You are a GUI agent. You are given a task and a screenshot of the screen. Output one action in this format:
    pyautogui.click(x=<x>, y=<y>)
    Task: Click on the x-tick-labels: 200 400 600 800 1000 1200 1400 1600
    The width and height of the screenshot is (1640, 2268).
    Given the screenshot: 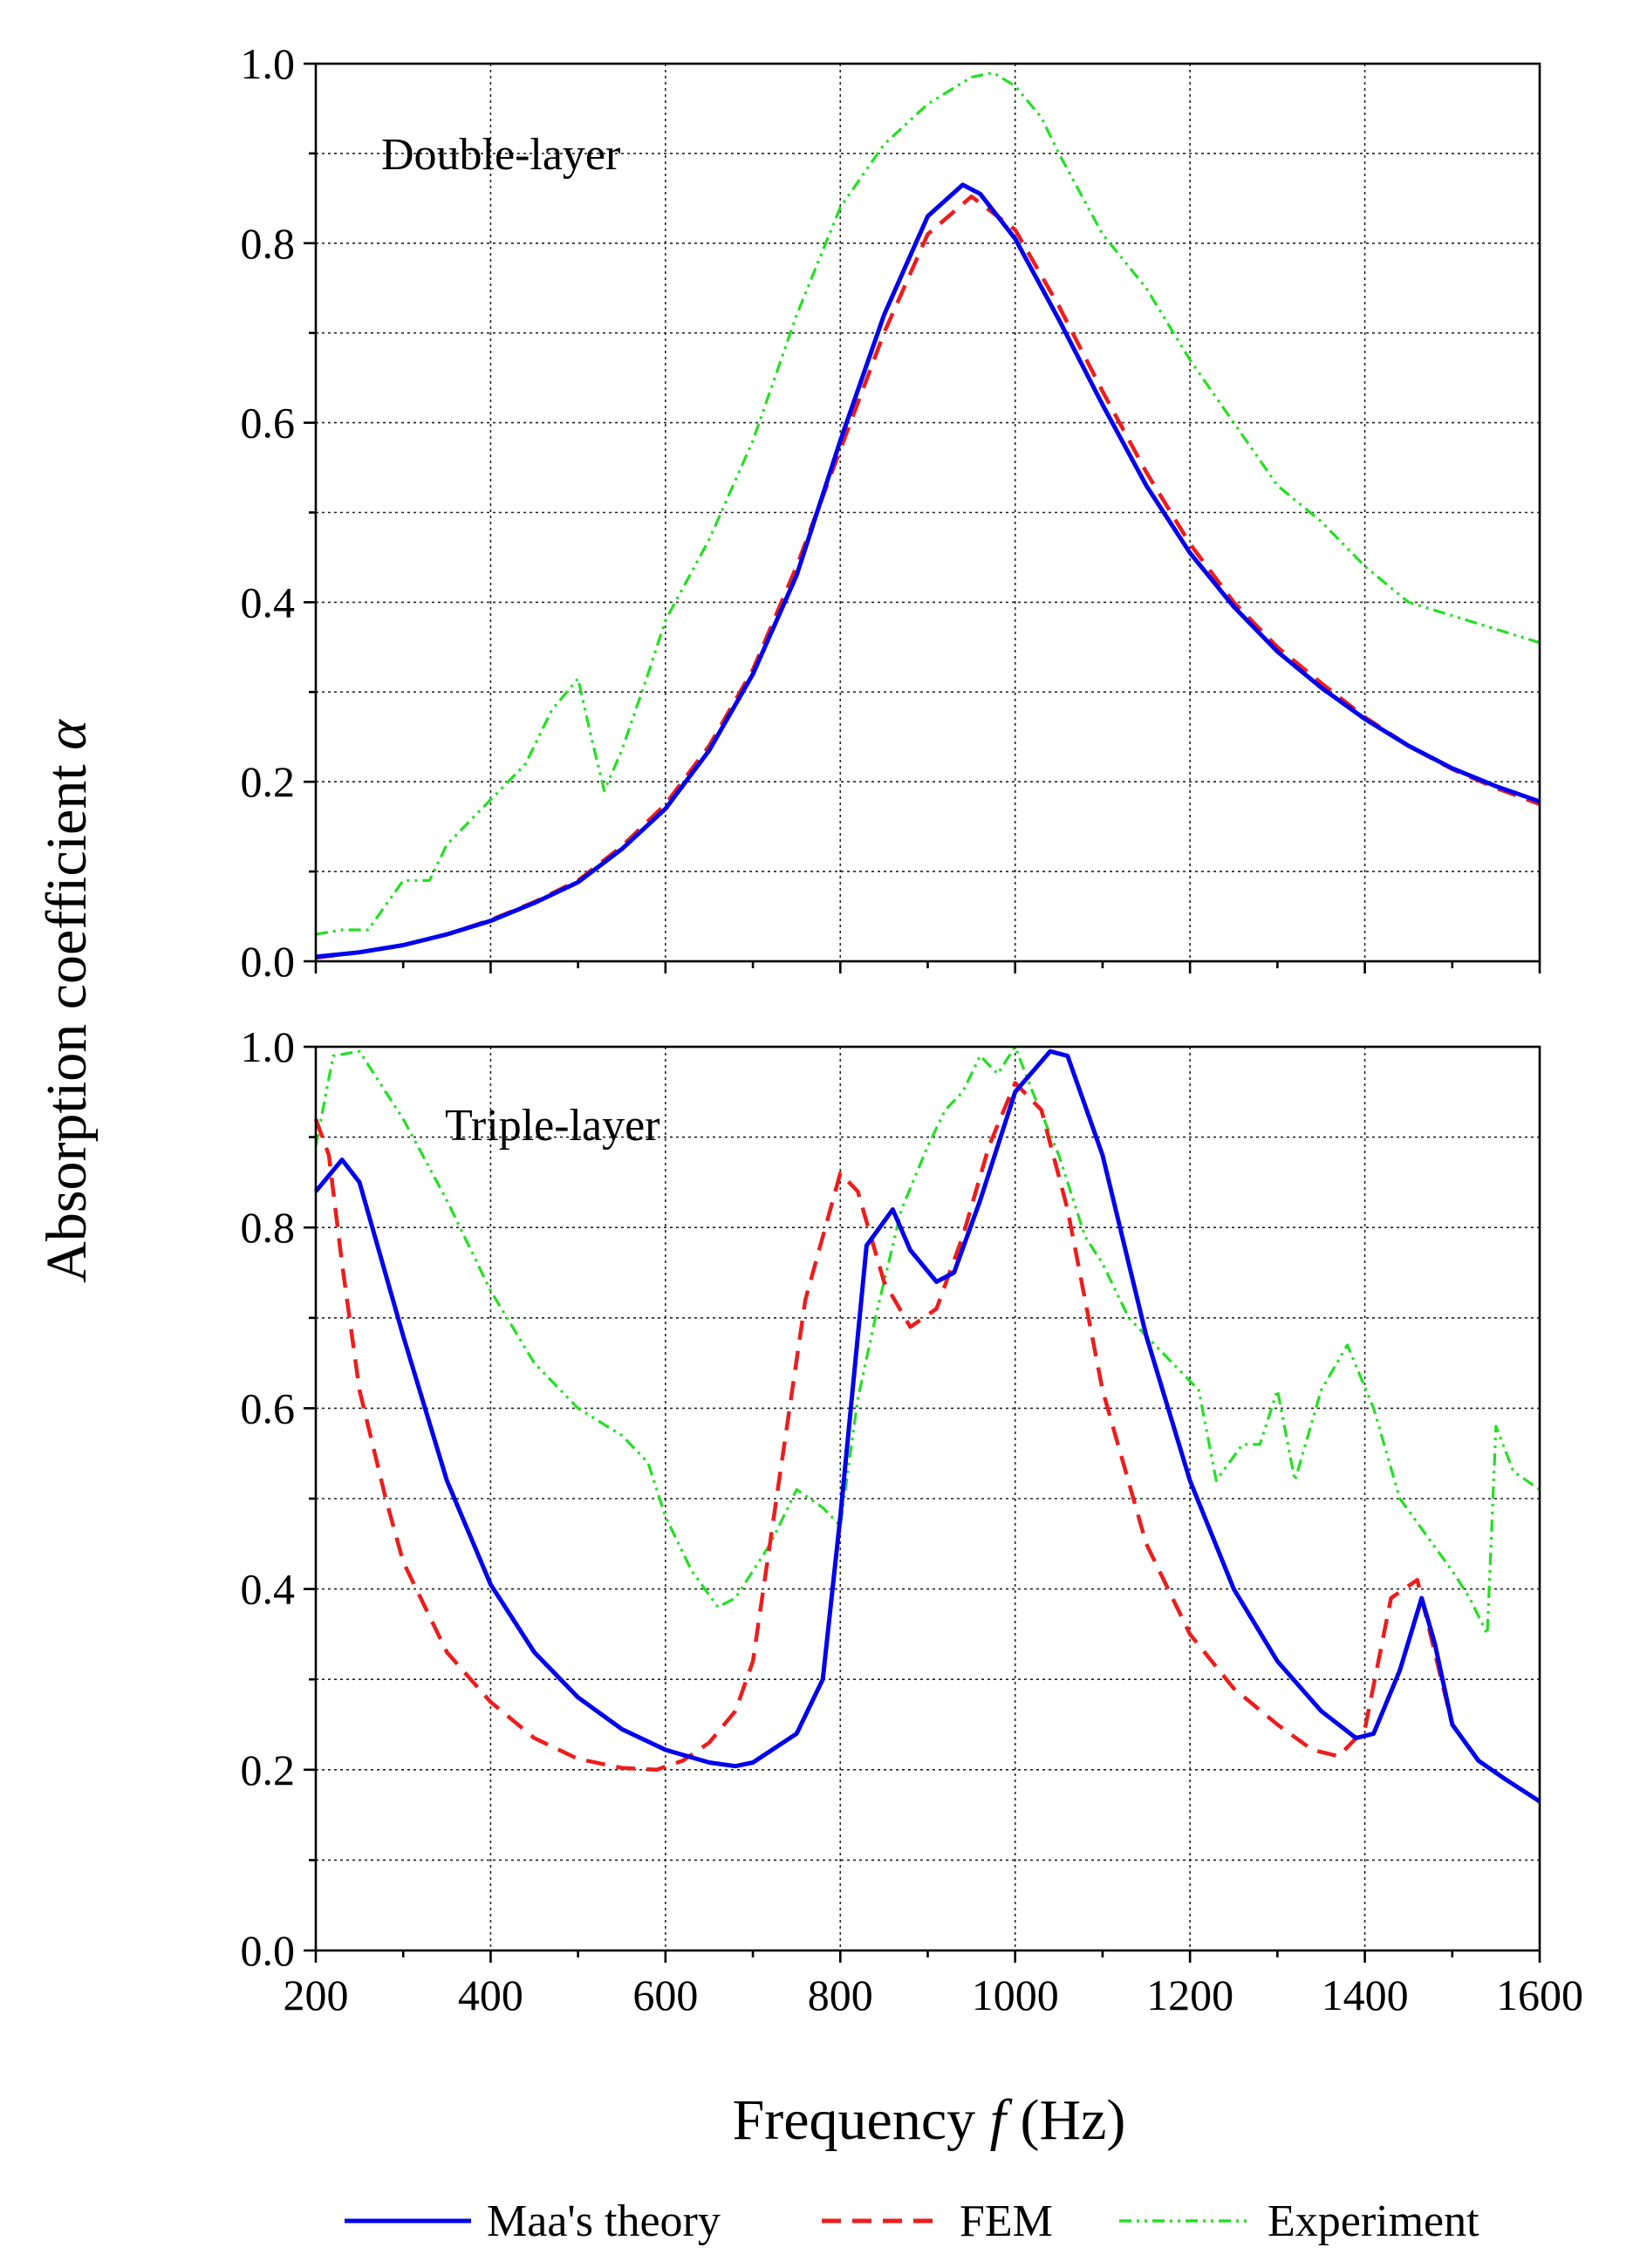 What is the action you would take?
    pyautogui.click(x=934, y=1995)
    